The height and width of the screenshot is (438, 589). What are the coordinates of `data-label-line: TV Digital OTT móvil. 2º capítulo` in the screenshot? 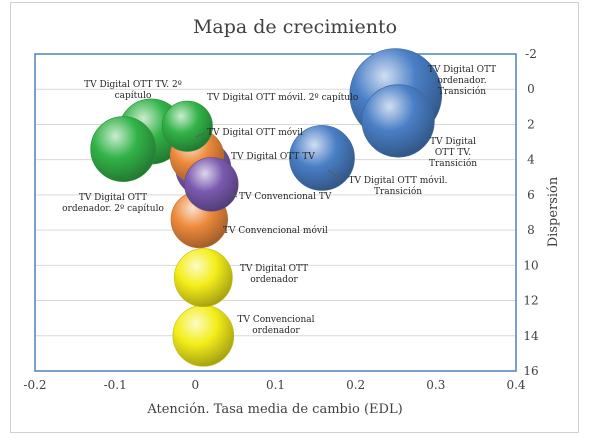 It's located at (282, 97).